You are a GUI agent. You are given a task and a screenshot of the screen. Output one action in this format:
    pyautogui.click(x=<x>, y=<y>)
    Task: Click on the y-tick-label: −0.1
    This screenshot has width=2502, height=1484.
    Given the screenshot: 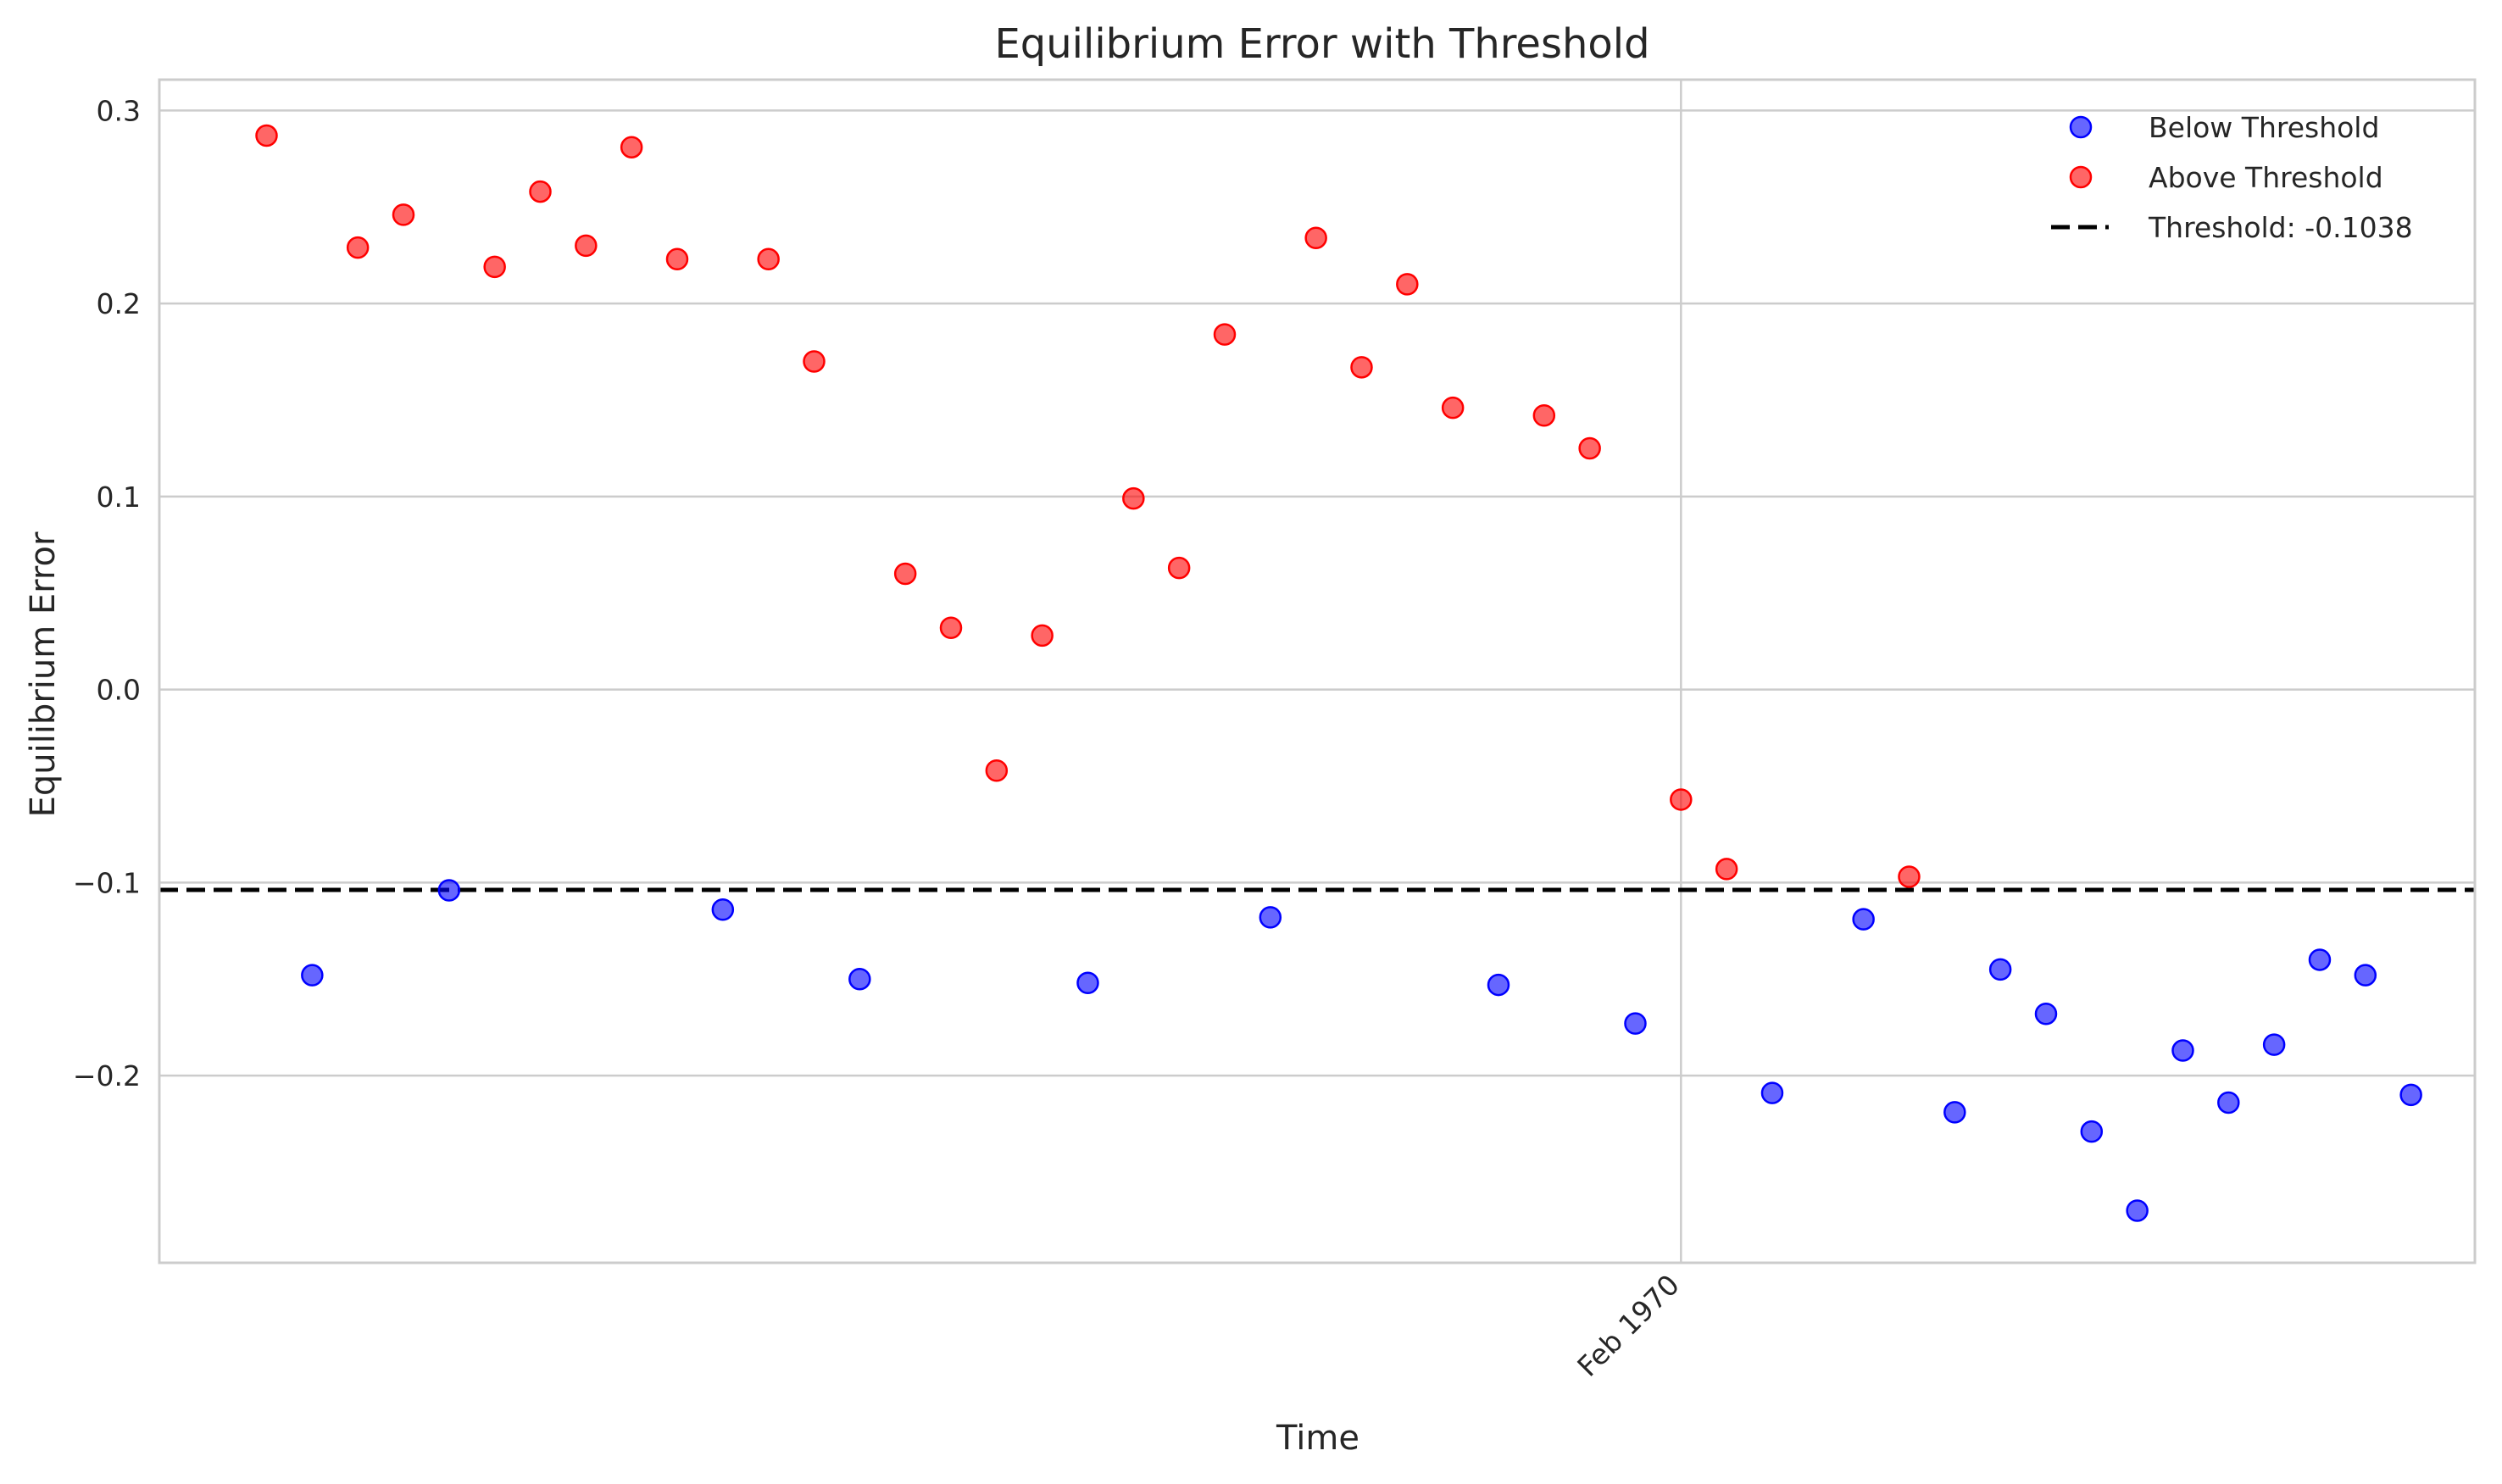 What is the action you would take?
    pyautogui.click(x=107, y=882)
    